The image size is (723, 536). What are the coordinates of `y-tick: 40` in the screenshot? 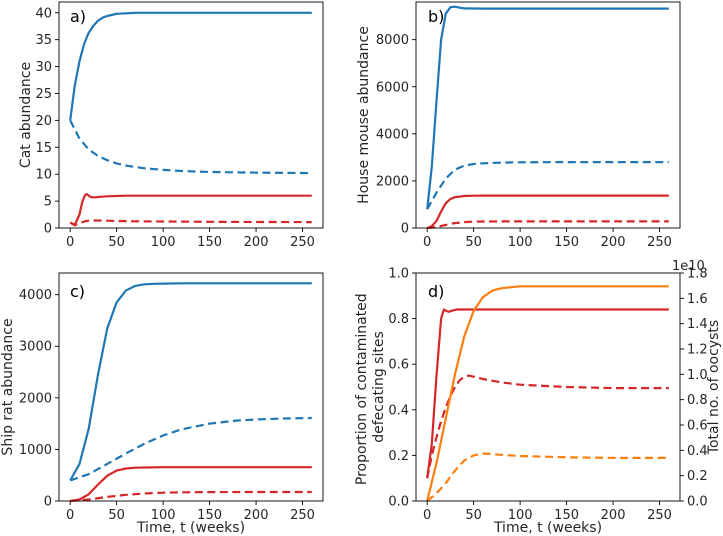 It's located at (47, 13).